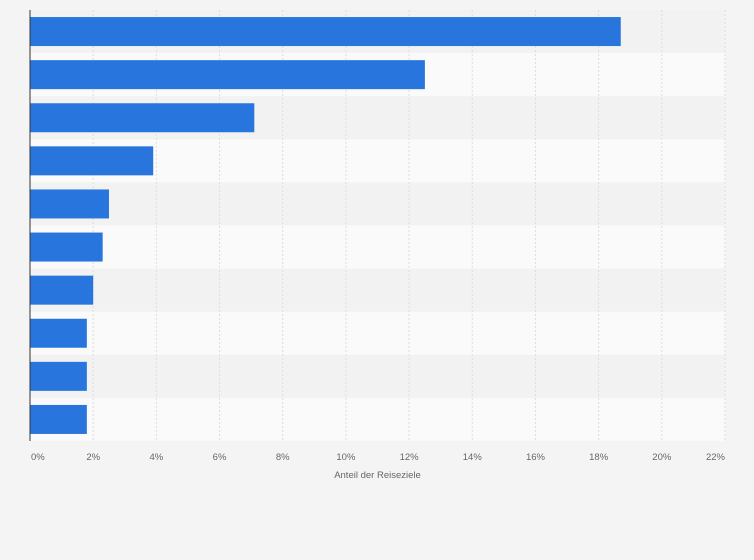  What do you see at coordinates (378, 457) in the screenshot?
I see `x-axis-tick-labels: 0% 2% 4% 6% 8% 10% 12% 14% 16% 18% 20% 22%` at bounding box center [378, 457].